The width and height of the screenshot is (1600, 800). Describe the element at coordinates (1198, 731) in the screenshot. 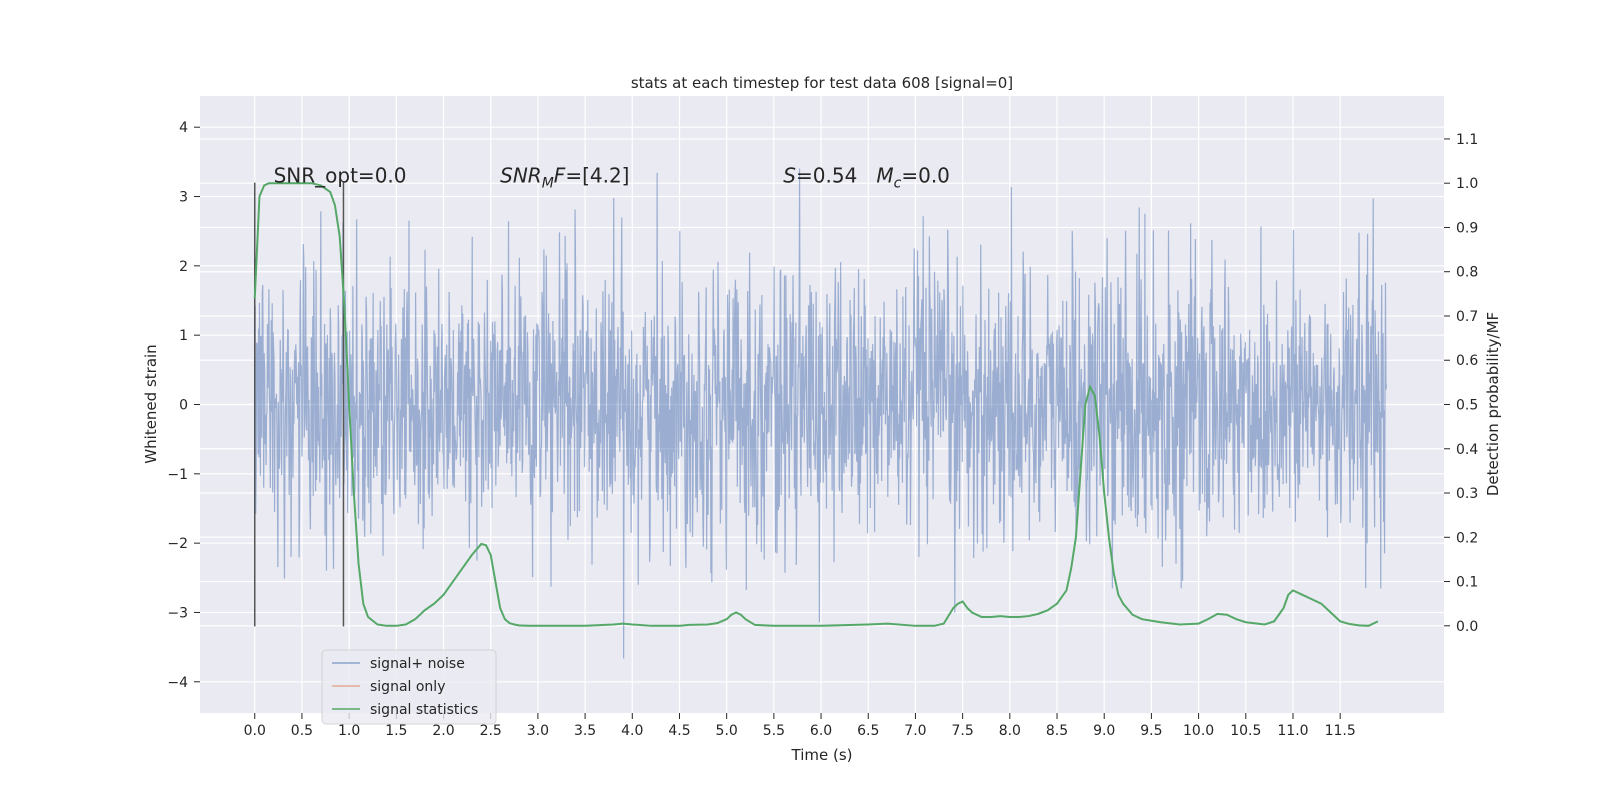

I see `x-tick-label: 10.0` at that location.